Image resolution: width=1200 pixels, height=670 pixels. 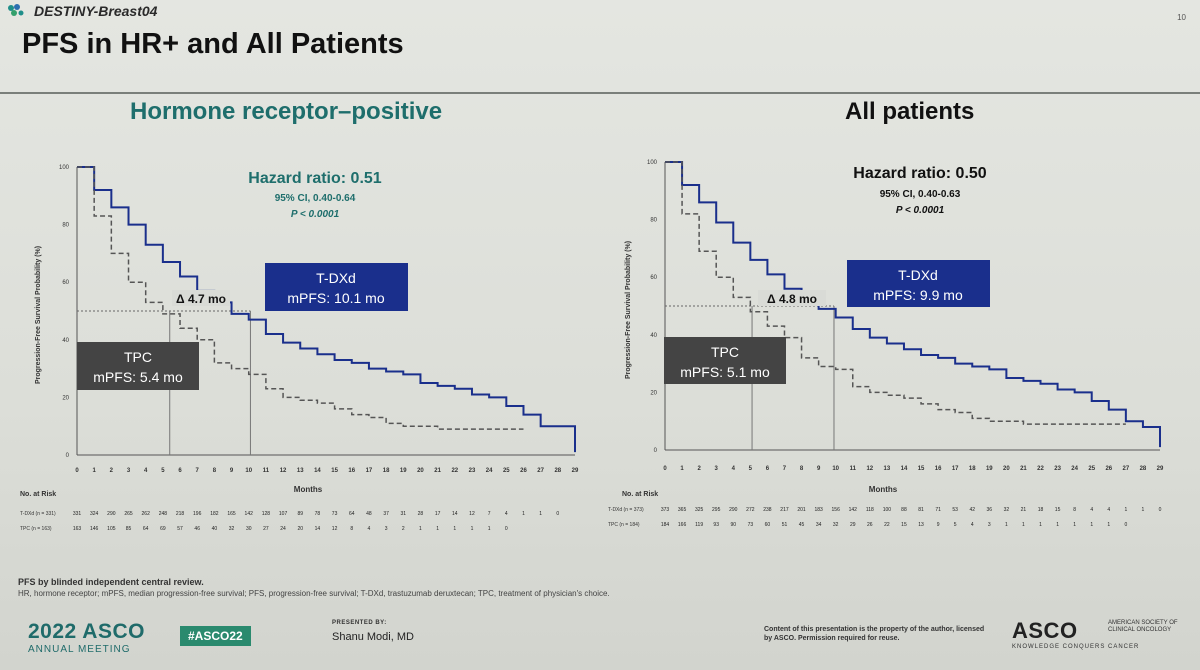 What do you see at coordinates (314, 178) in the screenshot?
I see `hazard-ratio: Hazard ratio: 0.51` at bounding box center [314, 178].